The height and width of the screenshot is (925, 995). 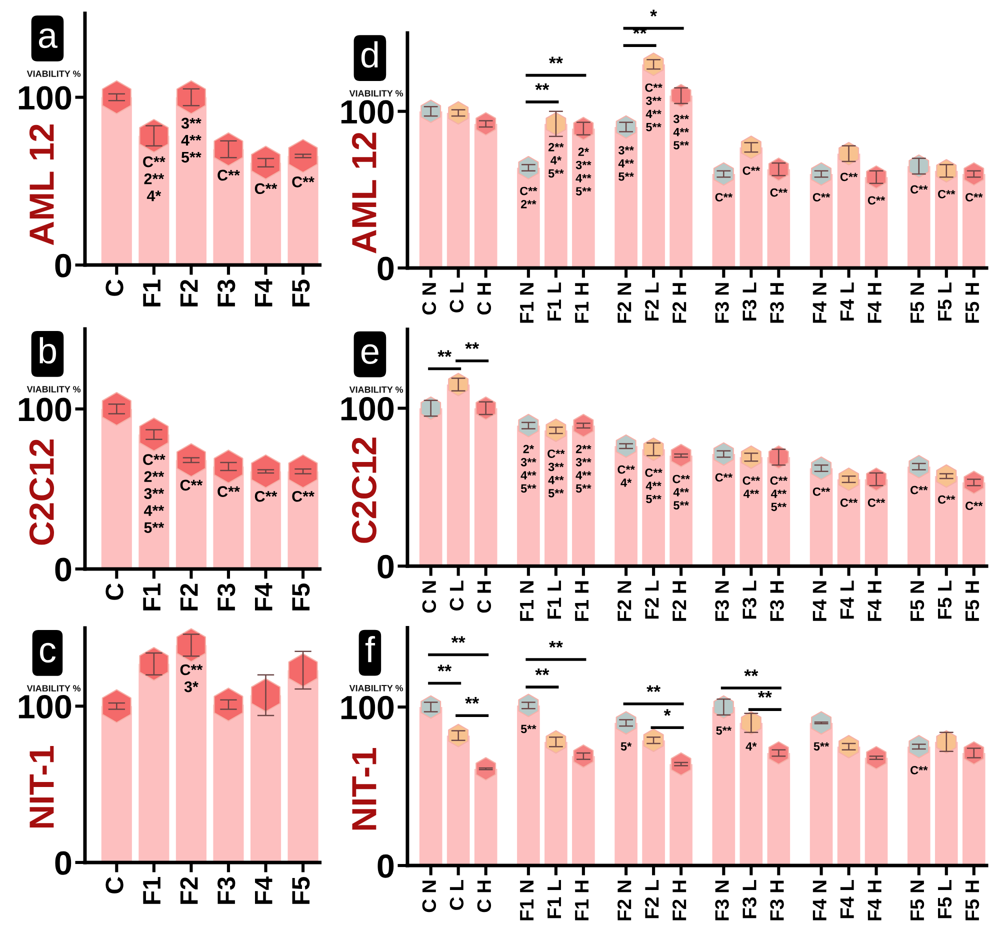 I want to click on annotation: 2** 4* 5**, so click(x=556, y=160).